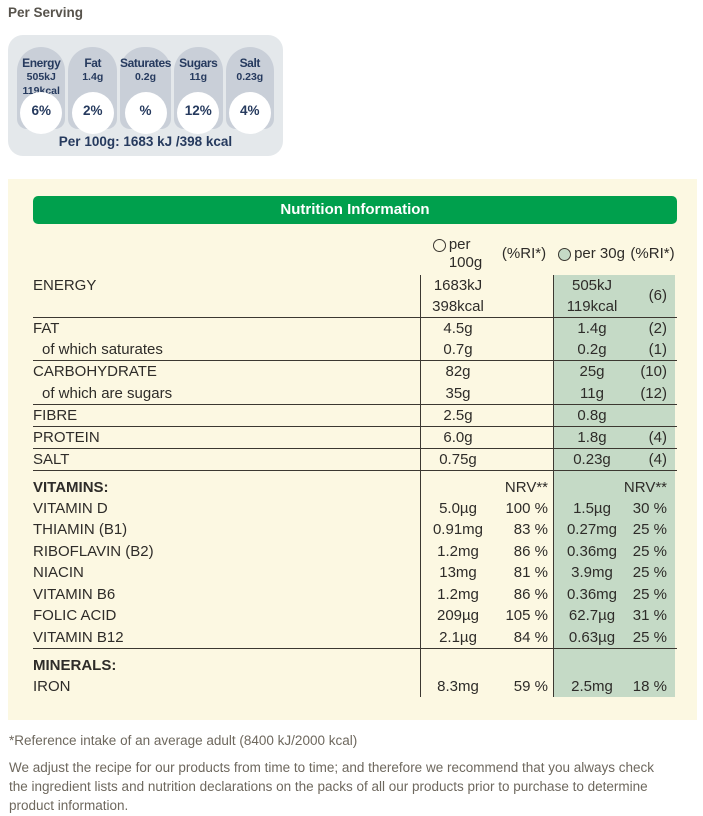 This screenshot has height=816, width=703. I want to click on value-per-30g: 62.7µg, so click(591, 616).